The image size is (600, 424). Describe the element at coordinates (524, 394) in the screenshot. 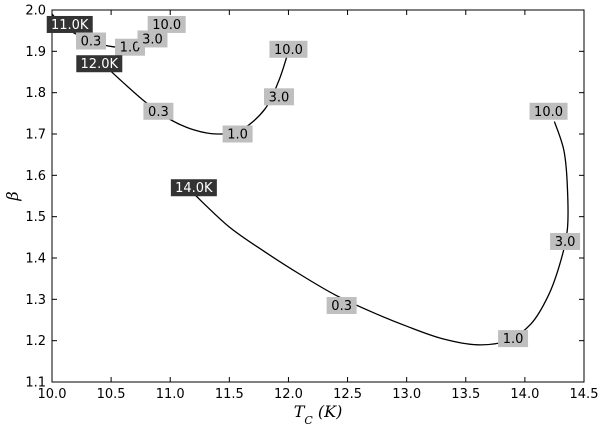

I see `x-tick-label: 14.0` at that location.